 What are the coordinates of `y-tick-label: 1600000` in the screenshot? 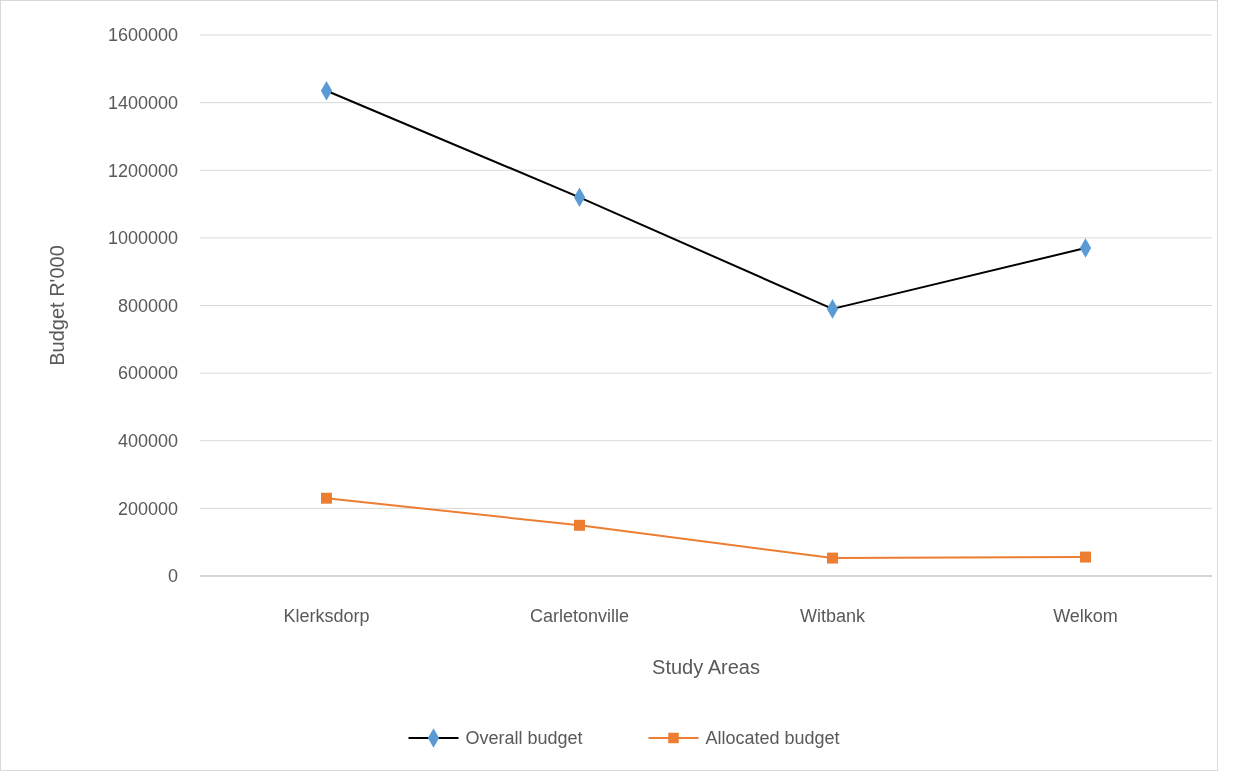 It's located at (142, 35).